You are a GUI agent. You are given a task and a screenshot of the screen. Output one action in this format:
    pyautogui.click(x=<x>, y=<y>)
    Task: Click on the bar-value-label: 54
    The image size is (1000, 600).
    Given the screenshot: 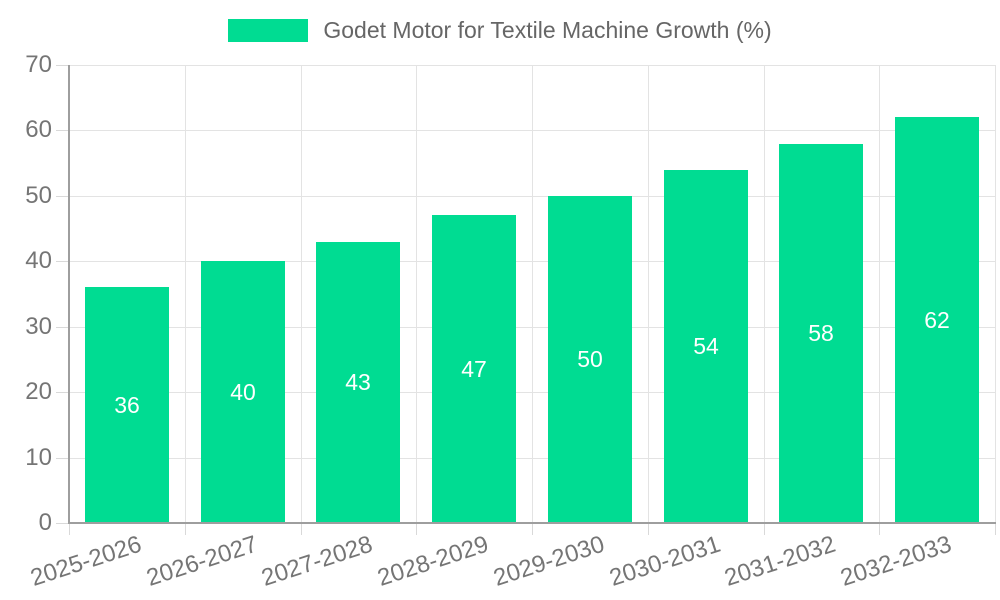 What is the action you would take?
    pyautogui.click(x=706, y=346)
    